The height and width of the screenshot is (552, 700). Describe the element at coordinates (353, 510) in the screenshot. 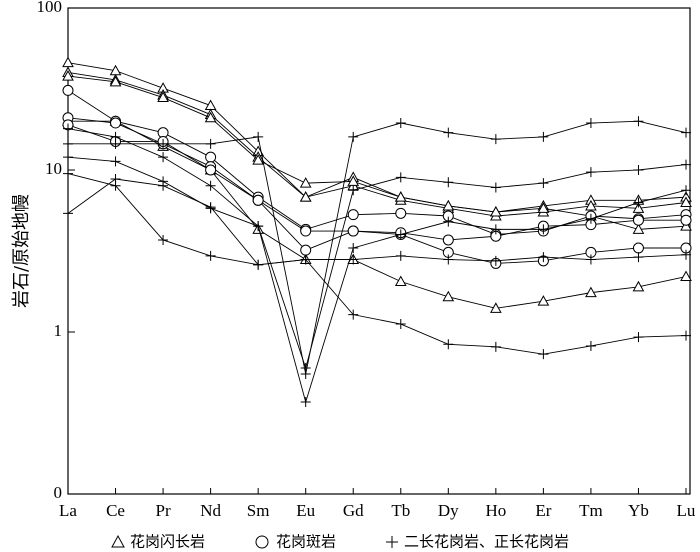

I see `x-tick-label: Gd` at that location.